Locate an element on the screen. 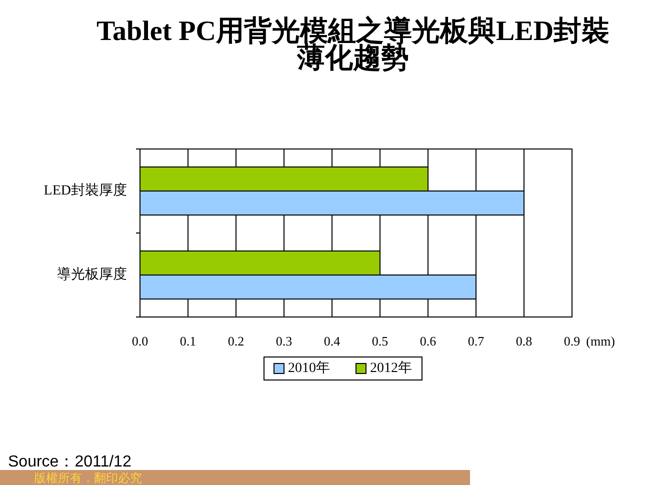  legend-label: 2012年 is located at coordinates (391, 368).